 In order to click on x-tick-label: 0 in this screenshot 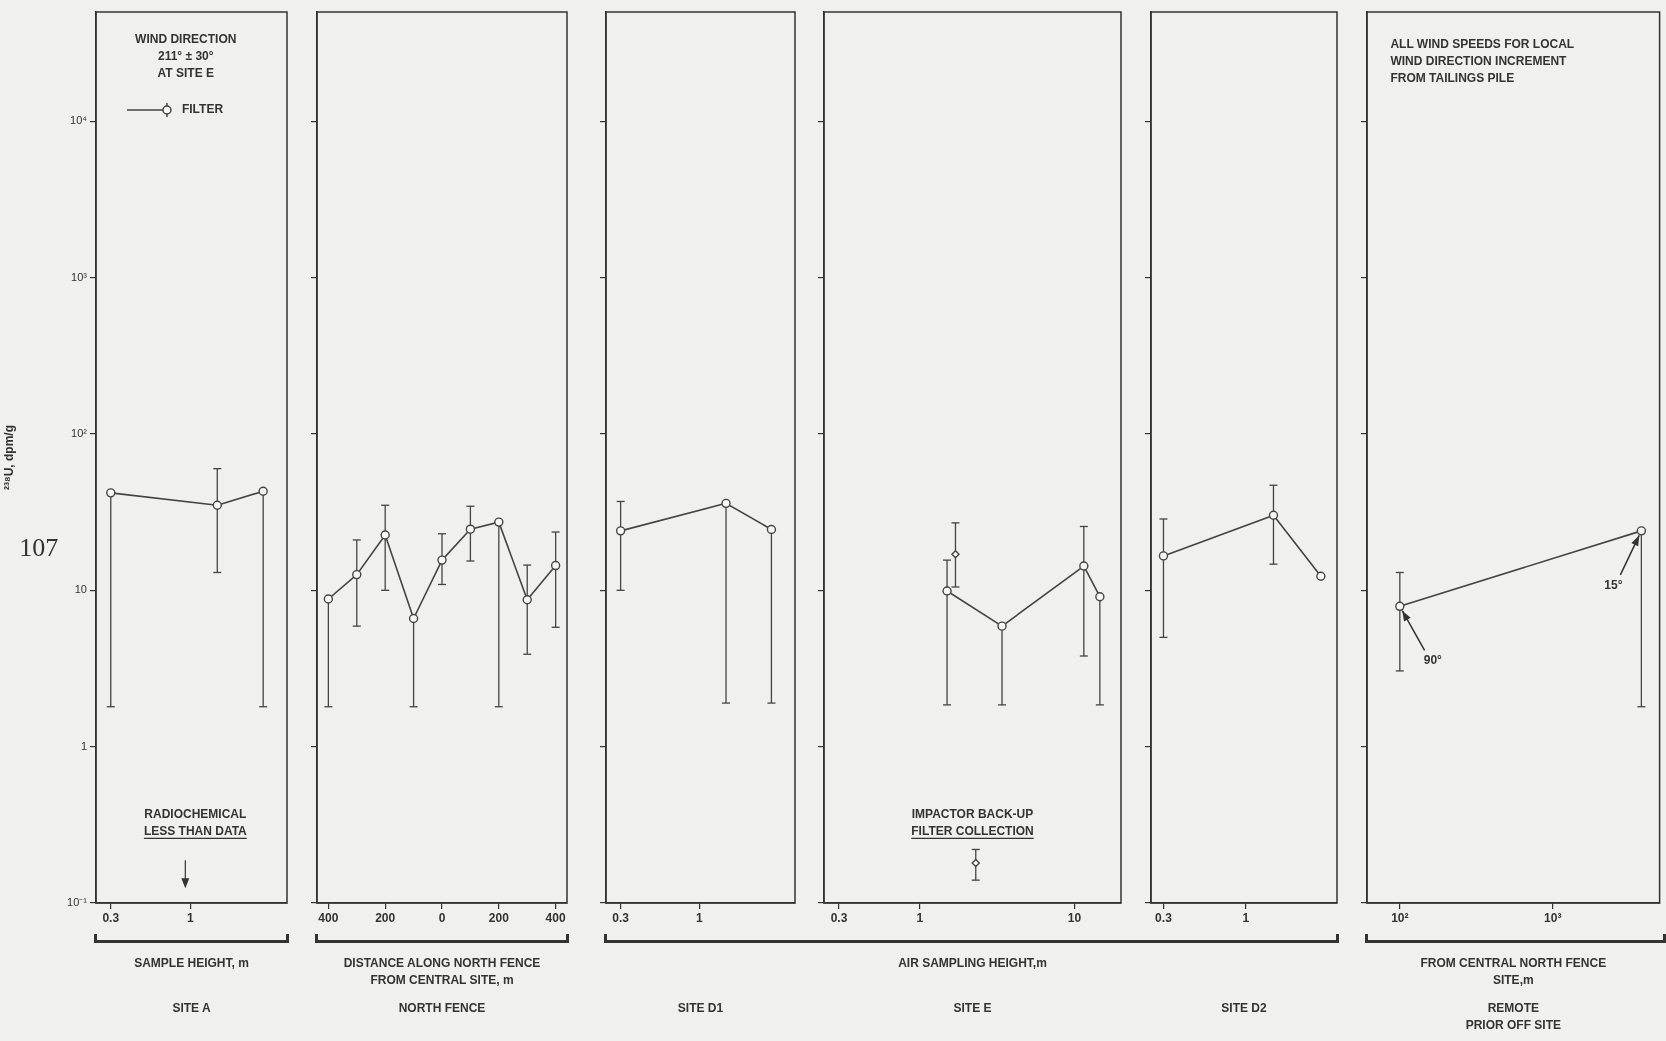, I will do `click(442, 917)`.